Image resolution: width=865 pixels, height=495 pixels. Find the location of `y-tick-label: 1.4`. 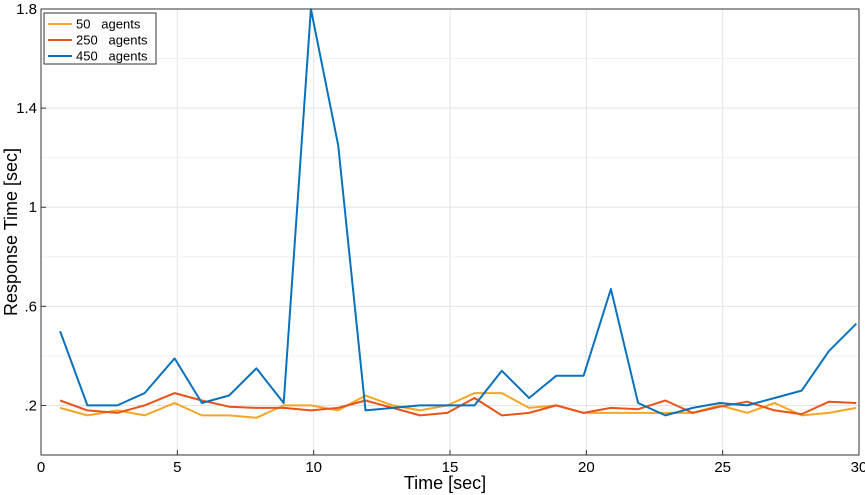

y-tick-label: 1.4 is located at coordinates (26, 108).